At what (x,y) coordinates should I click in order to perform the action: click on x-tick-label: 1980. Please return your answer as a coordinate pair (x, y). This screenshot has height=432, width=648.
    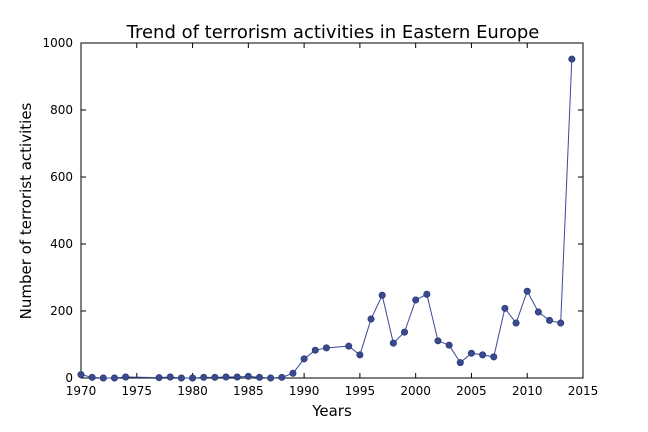
    Looking at the image, I should click on (192, 391).